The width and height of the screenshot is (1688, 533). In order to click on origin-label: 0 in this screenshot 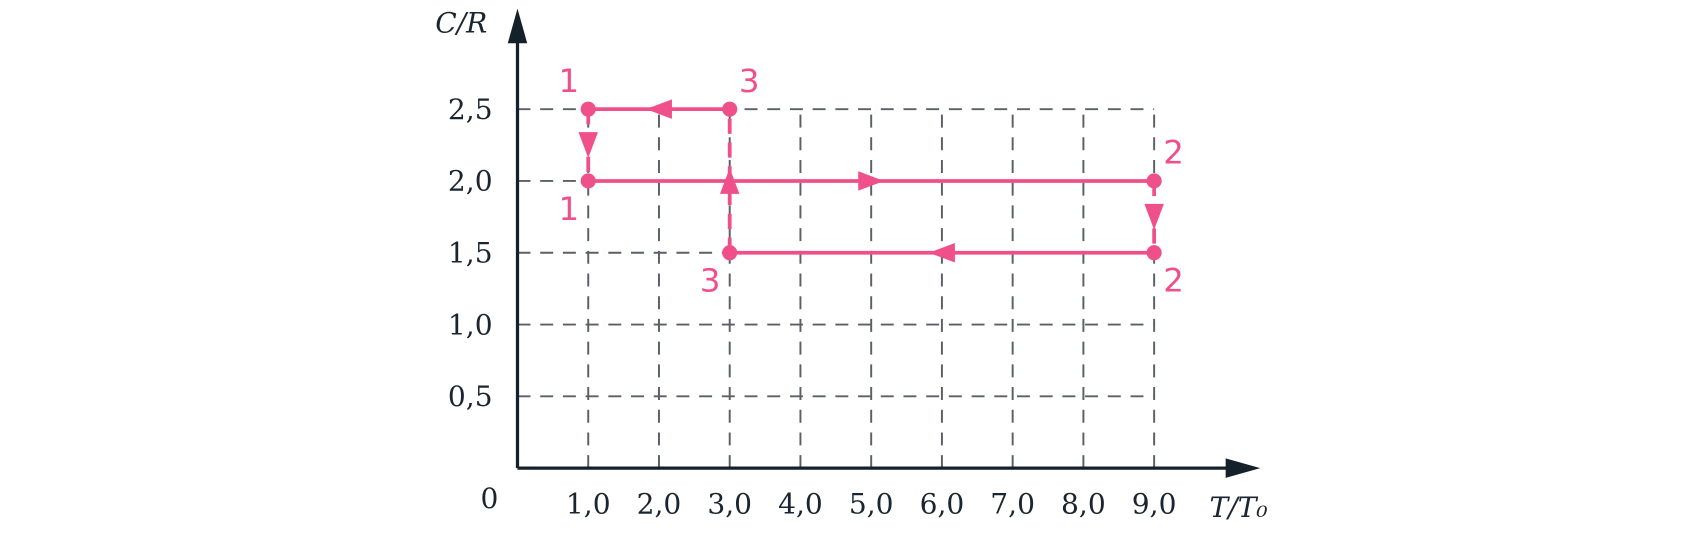, I will do `click(489, 498)`.